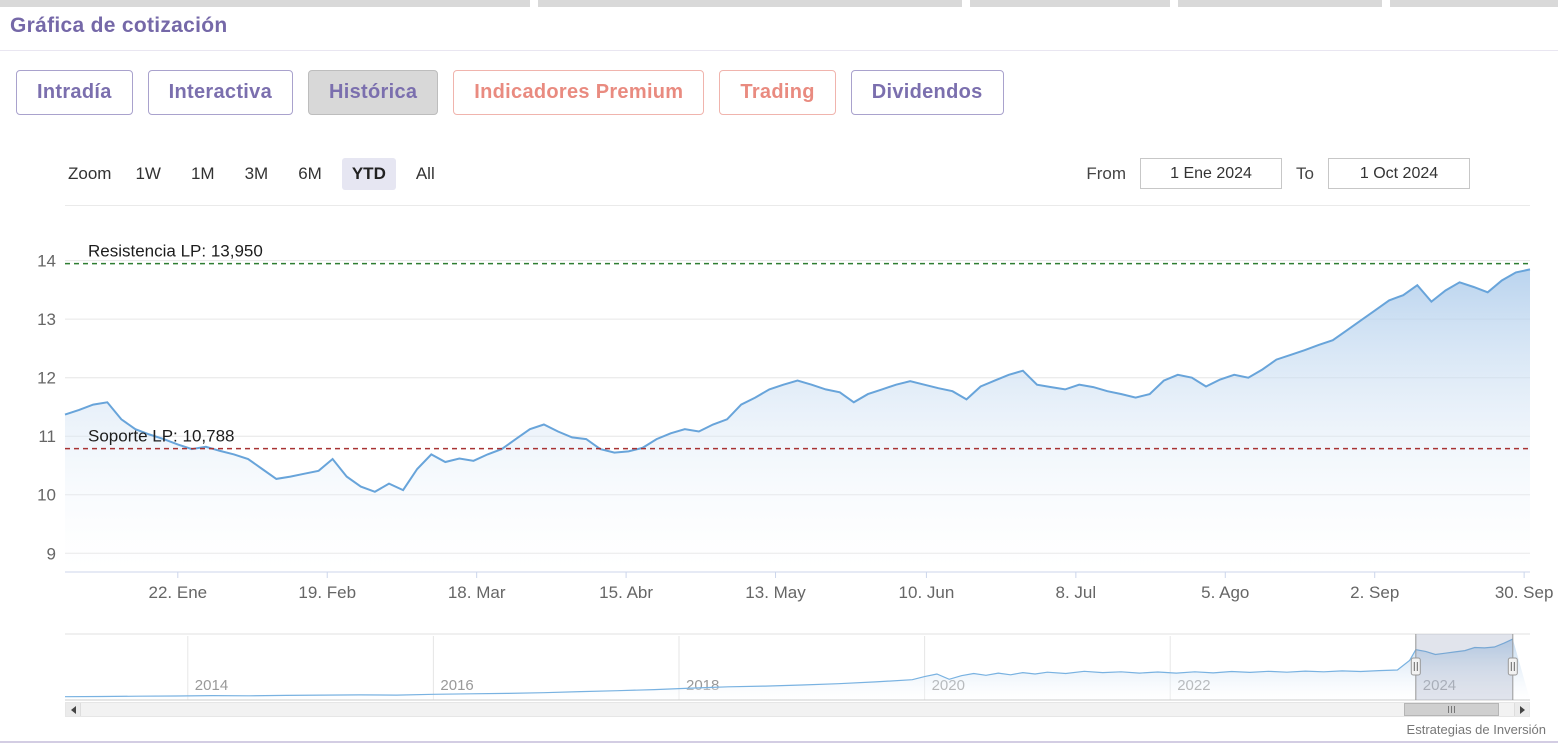 This screenshot has height=755, width=1558. What do you see at coordinates (1399, 173) in the screenshot?
I see `to-date-input` at bounding box center [1399, 173].